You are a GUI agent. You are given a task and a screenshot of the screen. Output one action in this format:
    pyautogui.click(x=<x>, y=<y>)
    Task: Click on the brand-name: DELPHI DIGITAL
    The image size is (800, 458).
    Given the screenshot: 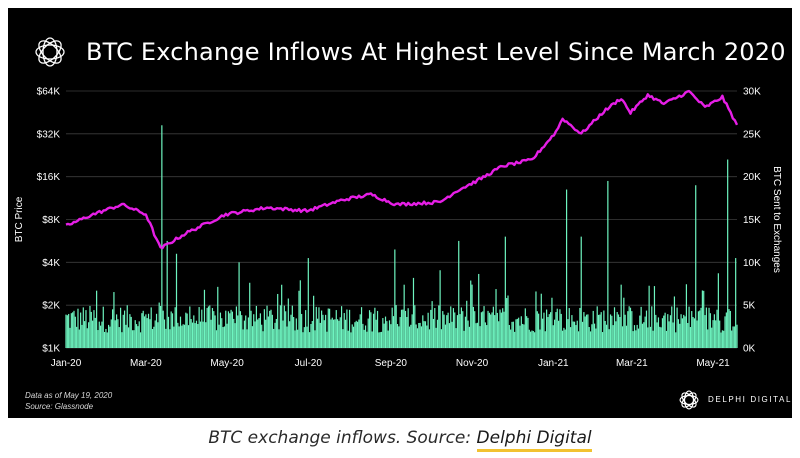 What is the action you would take?
    pyautogui.click(x=750, y=399)
    